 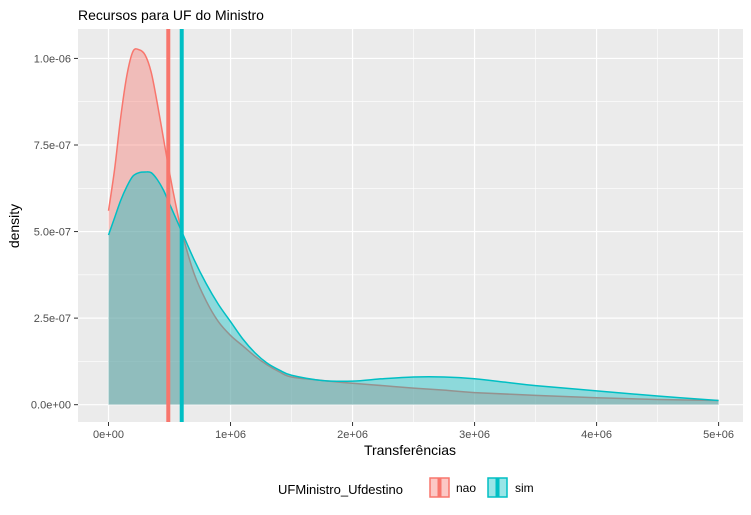 What do you see at coordinates (481, 487) in the screenshot?
I see `legend-entries: nao sim` at bounding box center [481, 487].